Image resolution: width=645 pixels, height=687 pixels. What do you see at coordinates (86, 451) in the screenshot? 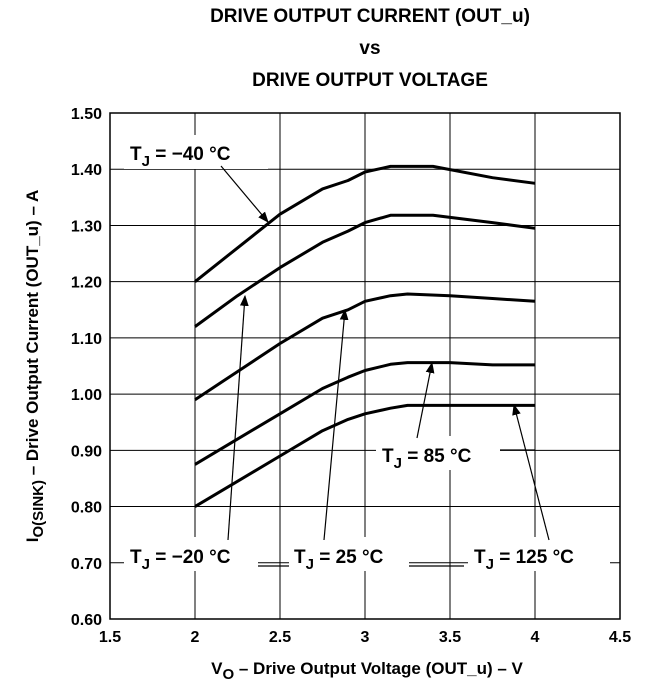
I see `y-tick-label: 0.90` at bounding box center [86, 451].